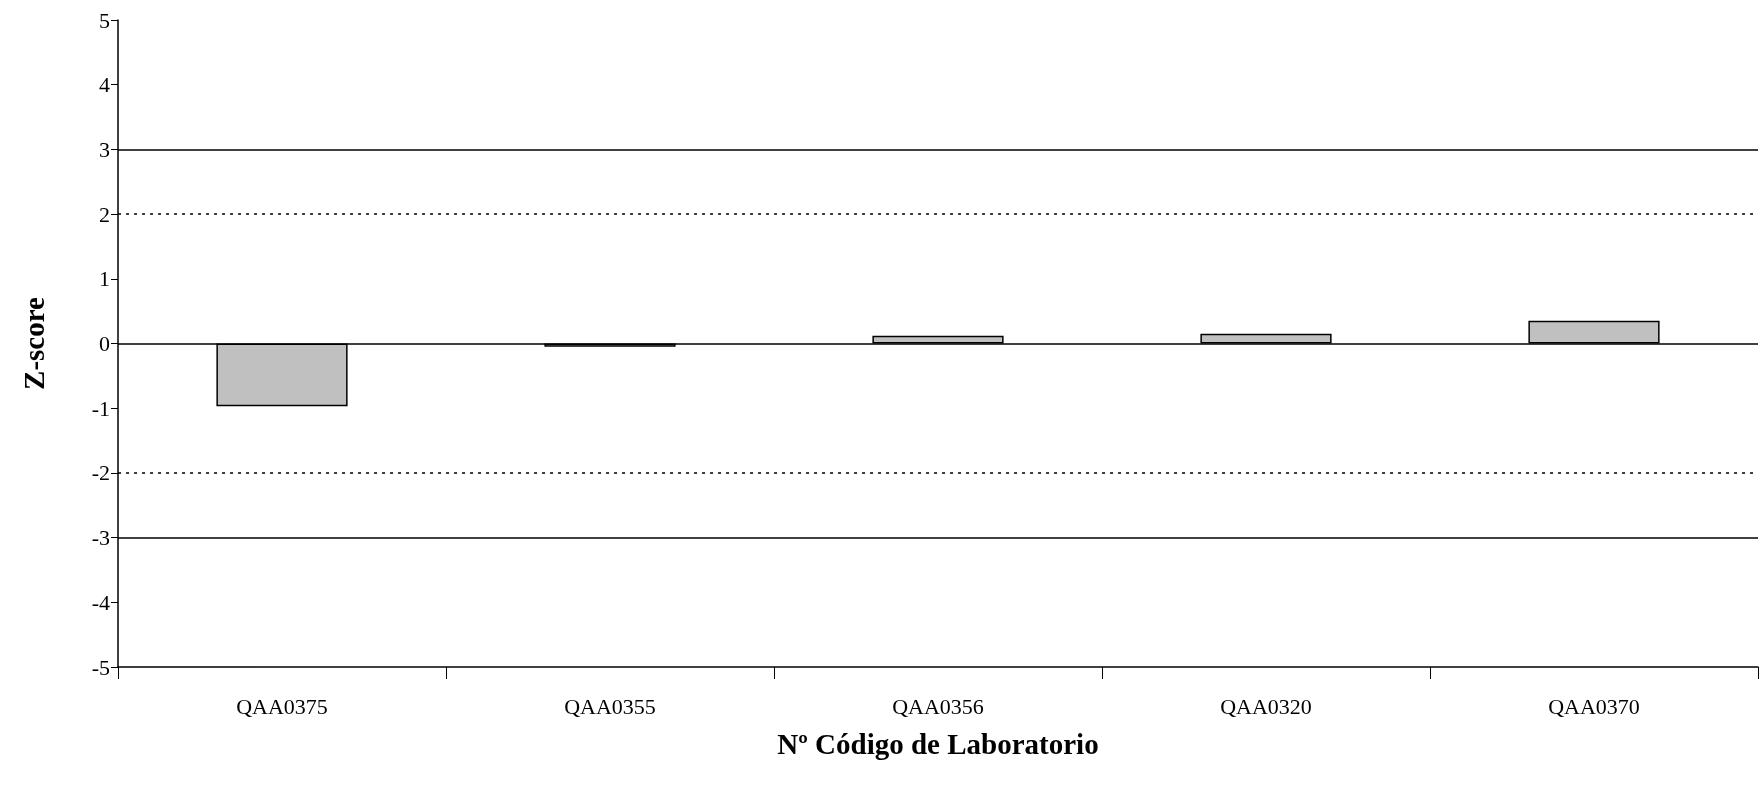  I want to click on y-tick-label: 3, so click(104, 149).